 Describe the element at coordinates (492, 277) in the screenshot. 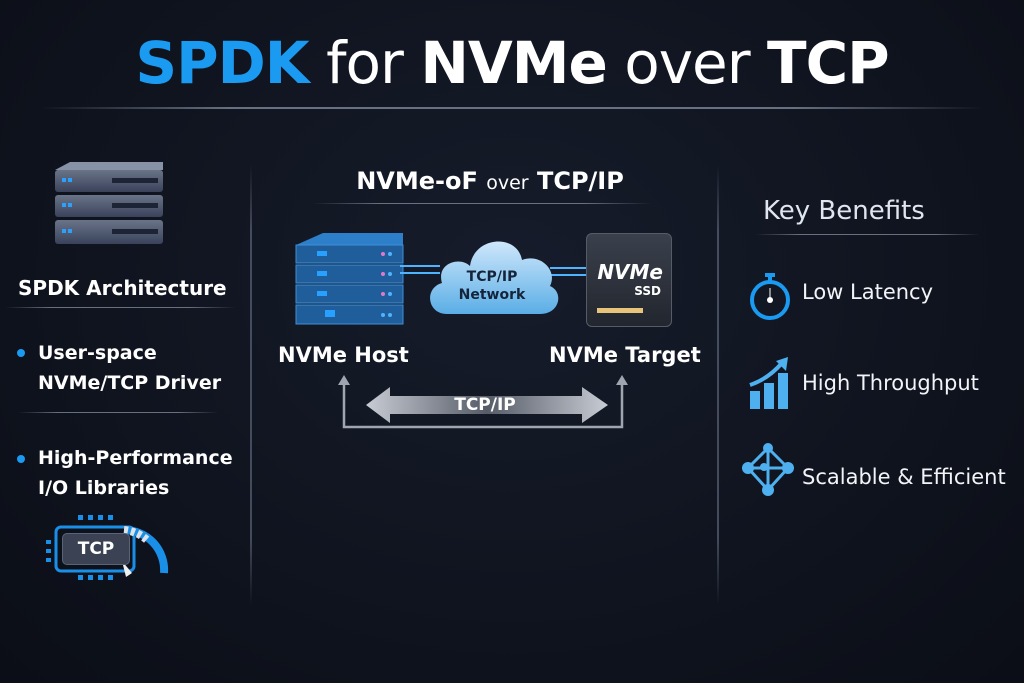

I see `cloud-label: TCP/IP` at that location.